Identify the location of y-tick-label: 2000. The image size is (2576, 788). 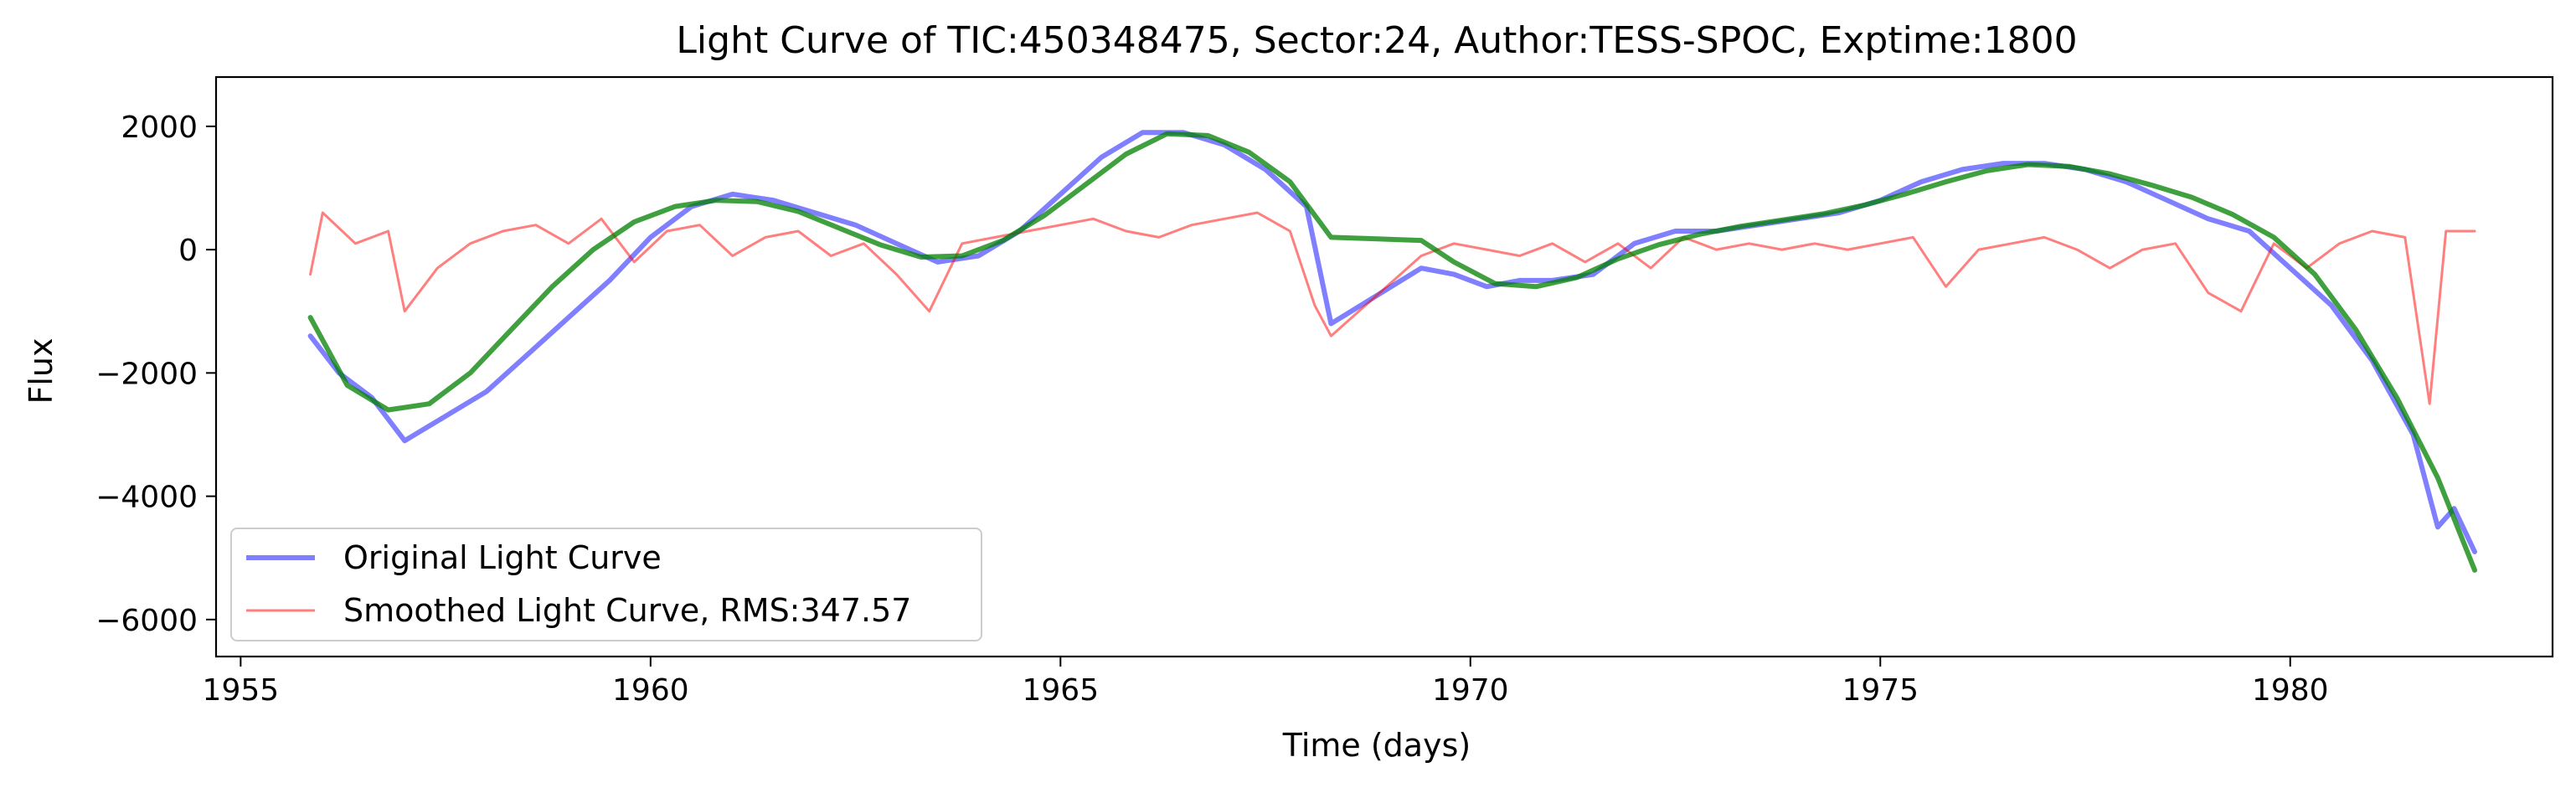
(159, 128).